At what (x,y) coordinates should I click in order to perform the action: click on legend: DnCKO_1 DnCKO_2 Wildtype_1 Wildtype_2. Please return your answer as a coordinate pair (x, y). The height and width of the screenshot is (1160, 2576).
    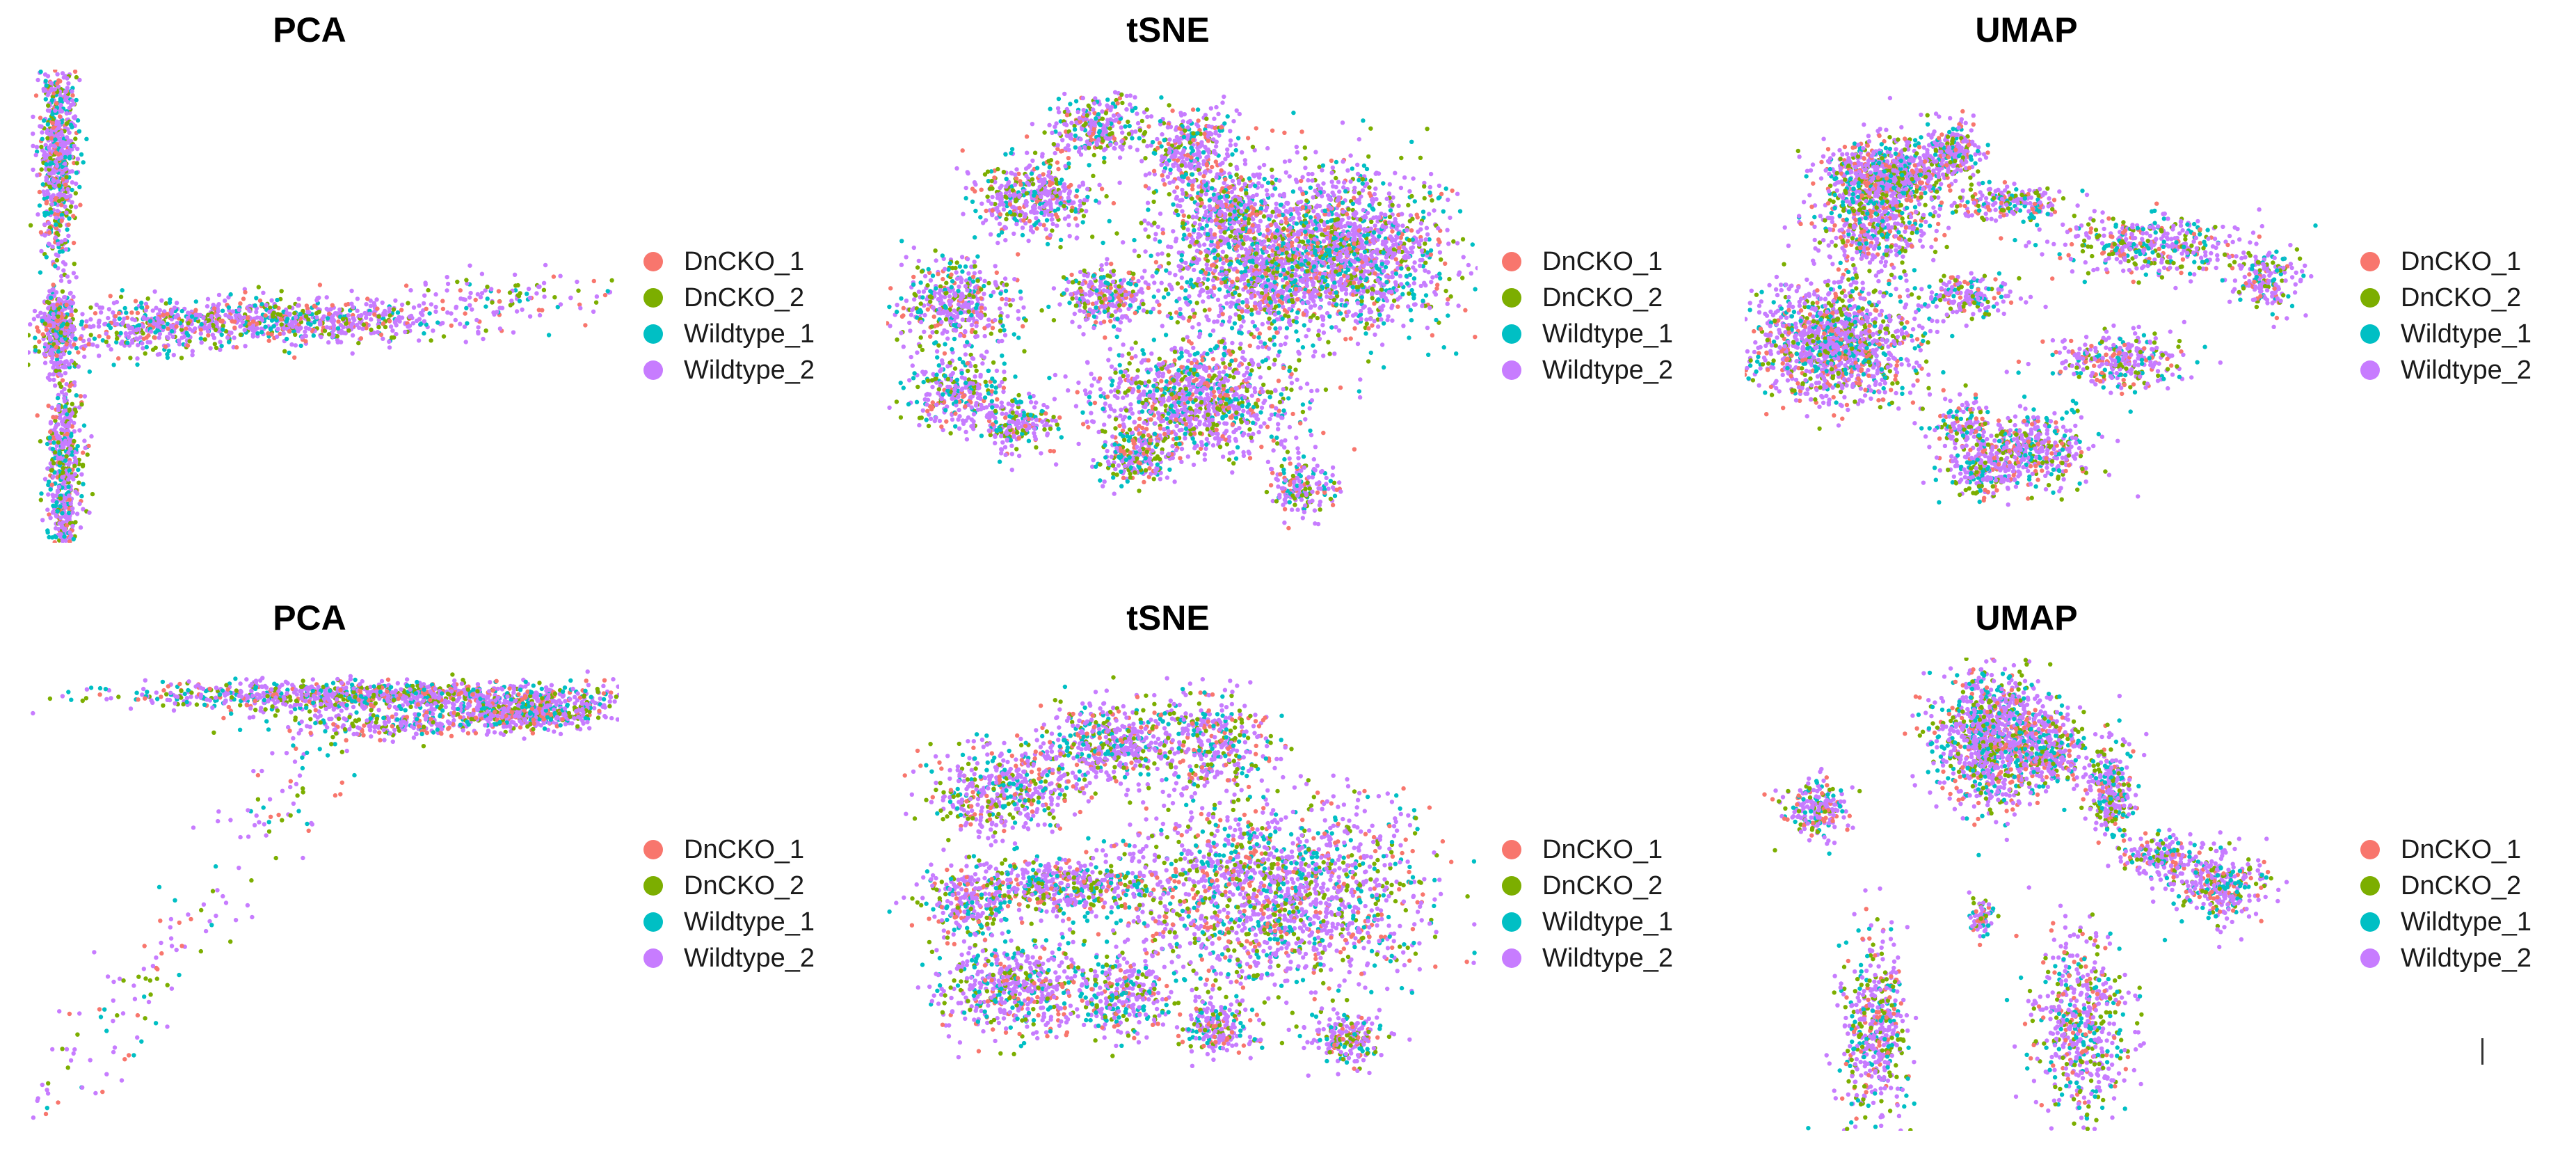
    Looking at the image, I should click on (747, 316).